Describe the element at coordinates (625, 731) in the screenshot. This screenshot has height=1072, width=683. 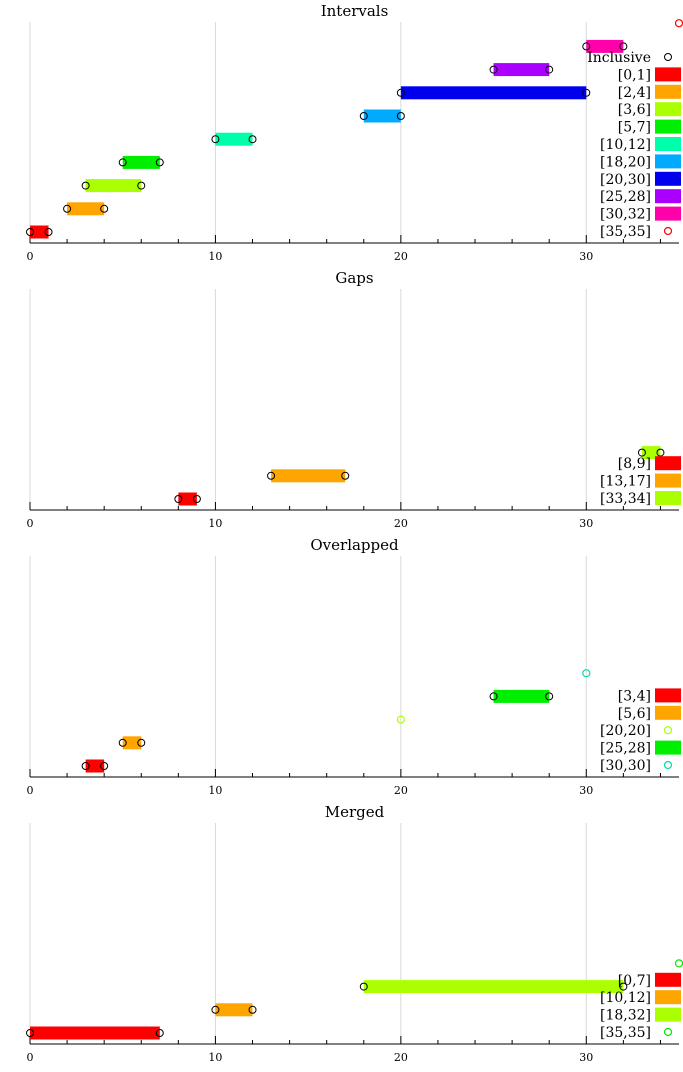
I see `legend-label: [20,20]` at that location.